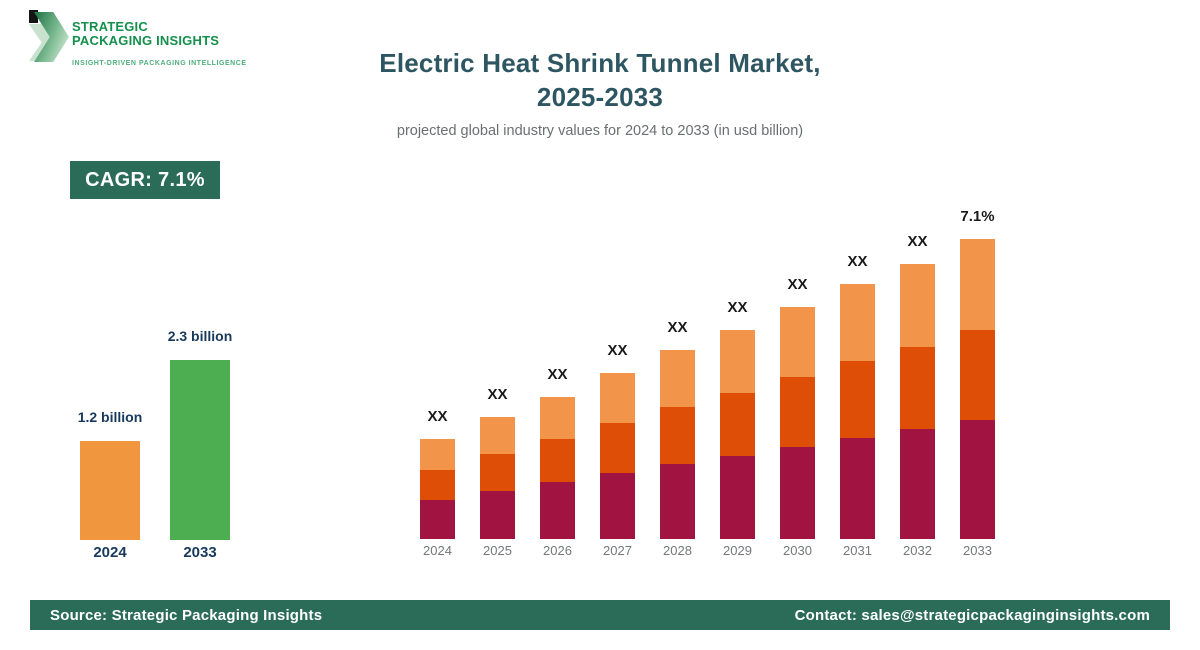 The width and height of the screenshot is (1200, 650). What do you see at coordinates (145, 180) in the screenshot?
I see `cagr-badge: CAGR: 7.1%` at bounding box center [145, 180].